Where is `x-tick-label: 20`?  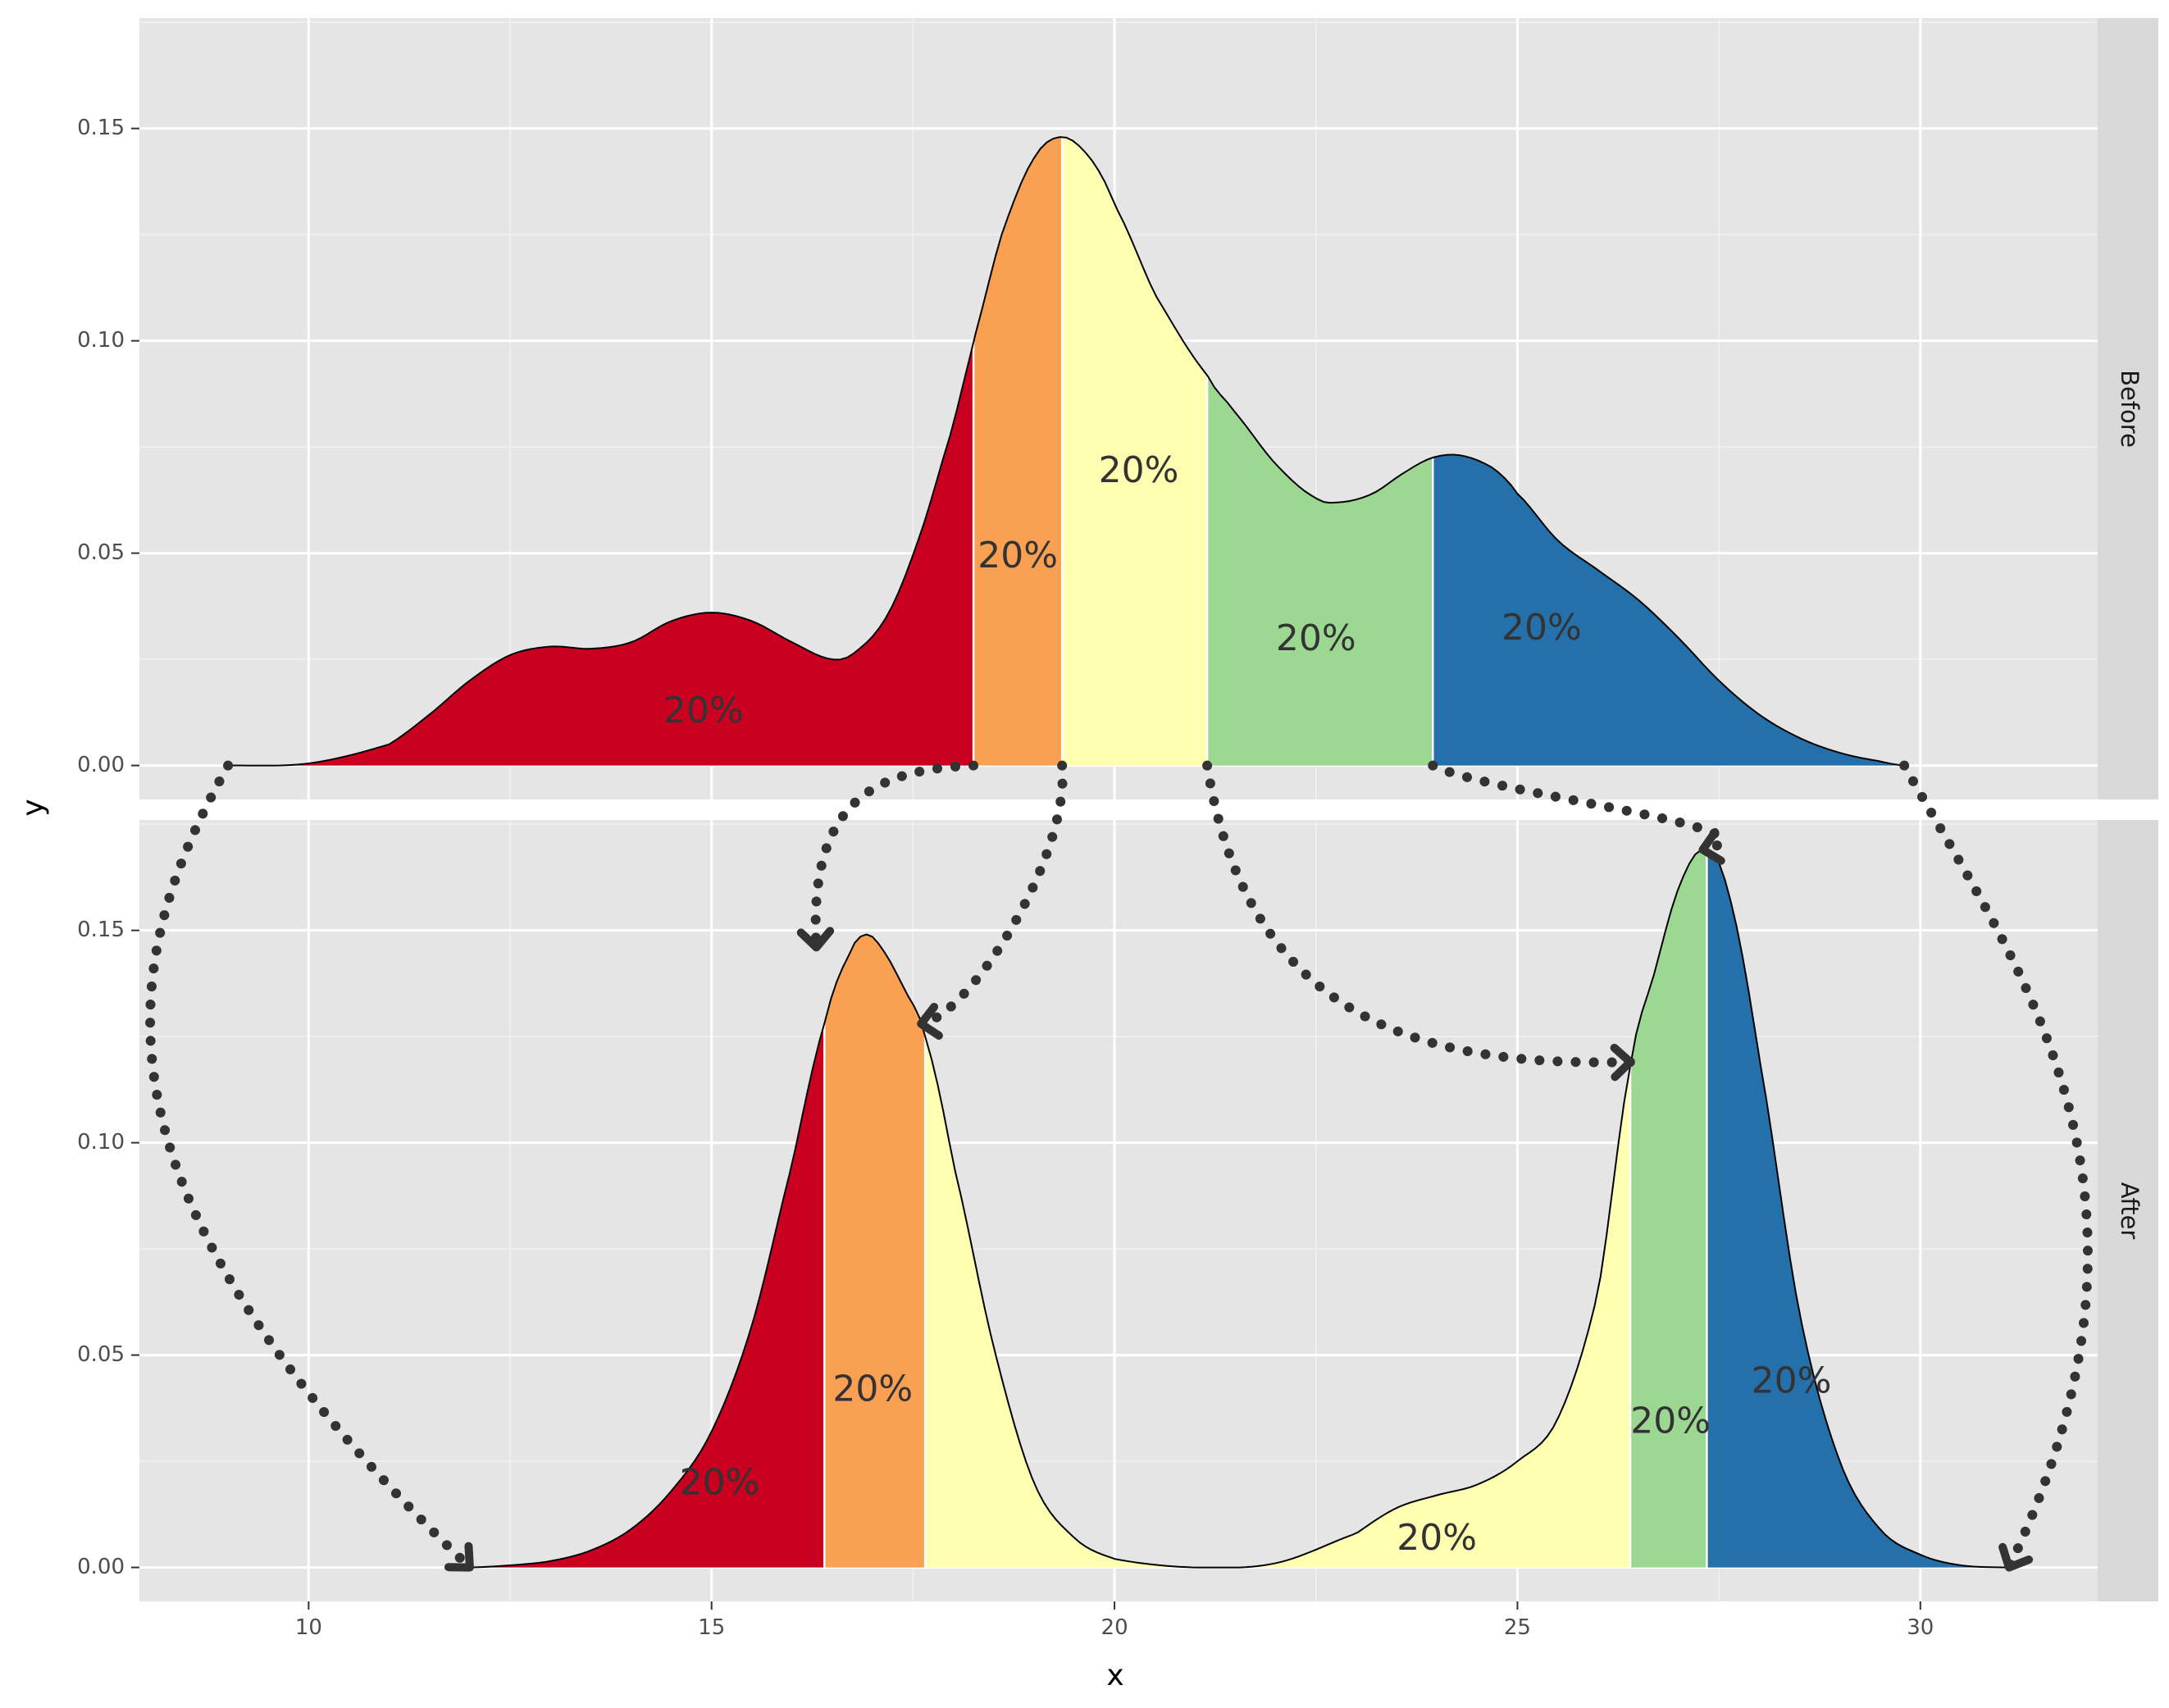
x-tick-label: 20 is located at coordinates (1115, 1627).